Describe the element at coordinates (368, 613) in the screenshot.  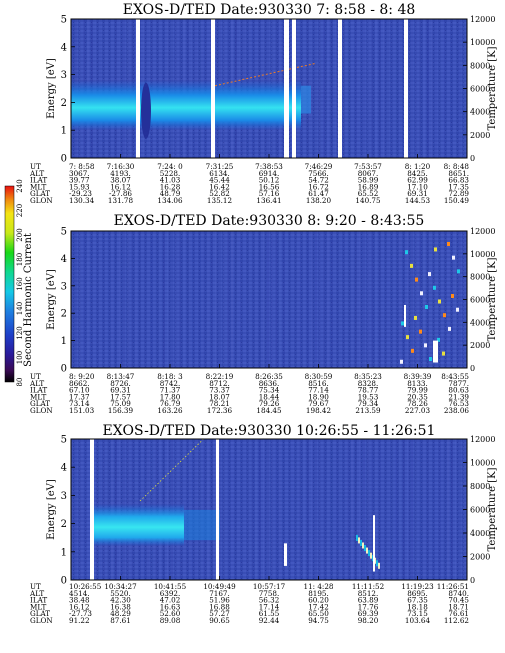
I see `table-cell: 69.39` at that location.